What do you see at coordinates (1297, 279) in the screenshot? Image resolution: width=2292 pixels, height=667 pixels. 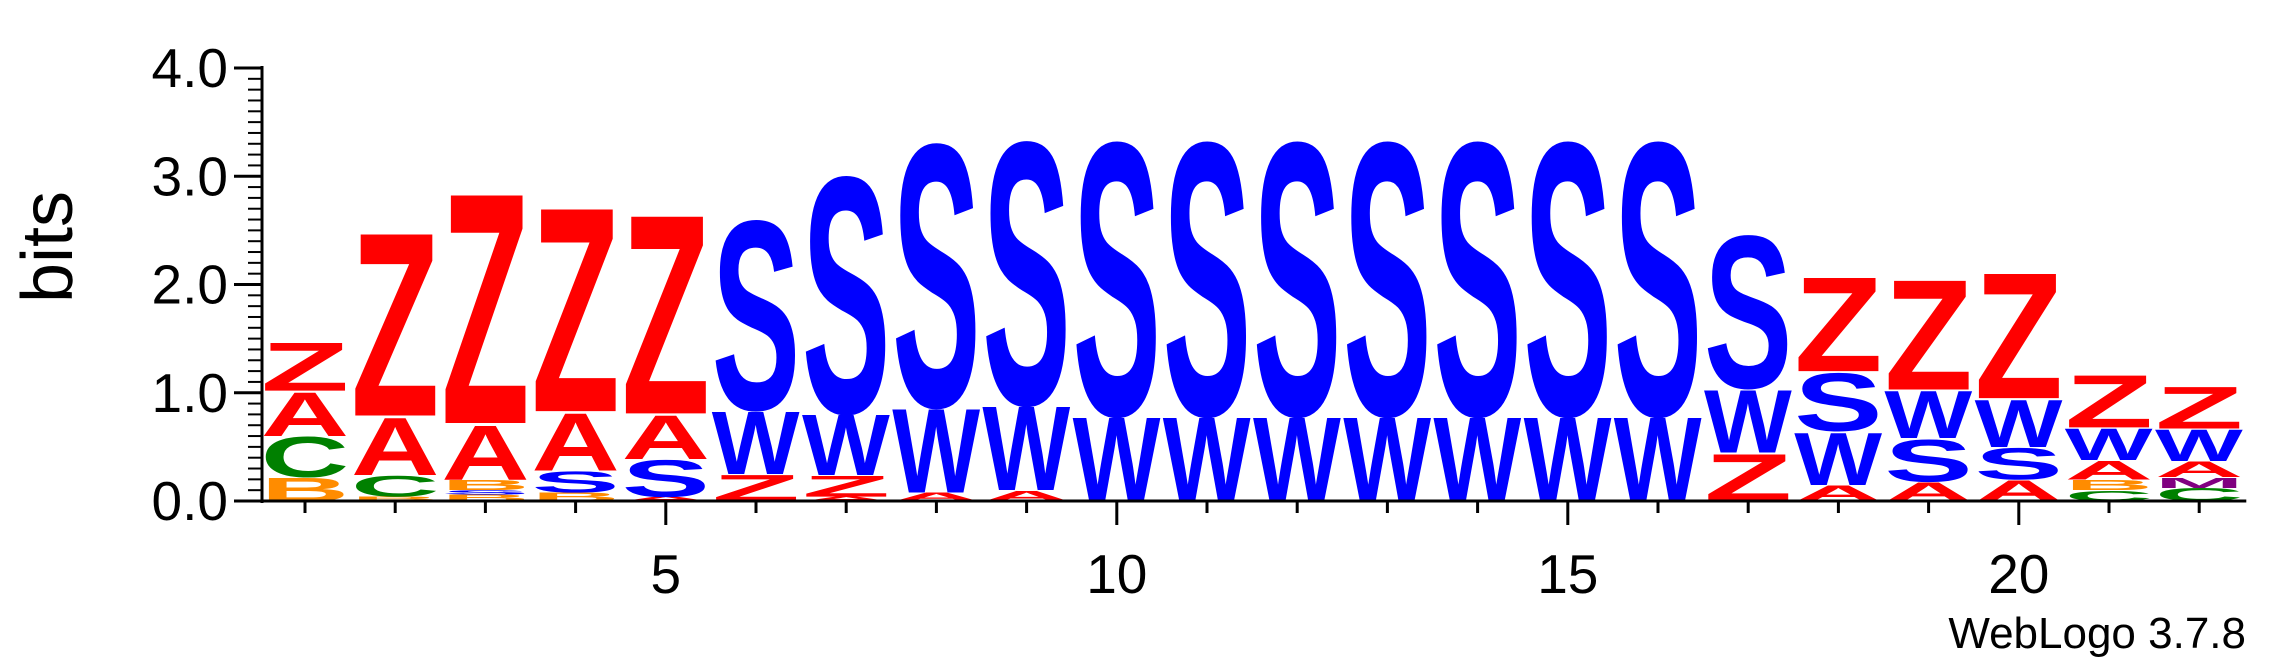 I see `logo-letter-pos12-s-1: S` at bounding box center [1297, 279].